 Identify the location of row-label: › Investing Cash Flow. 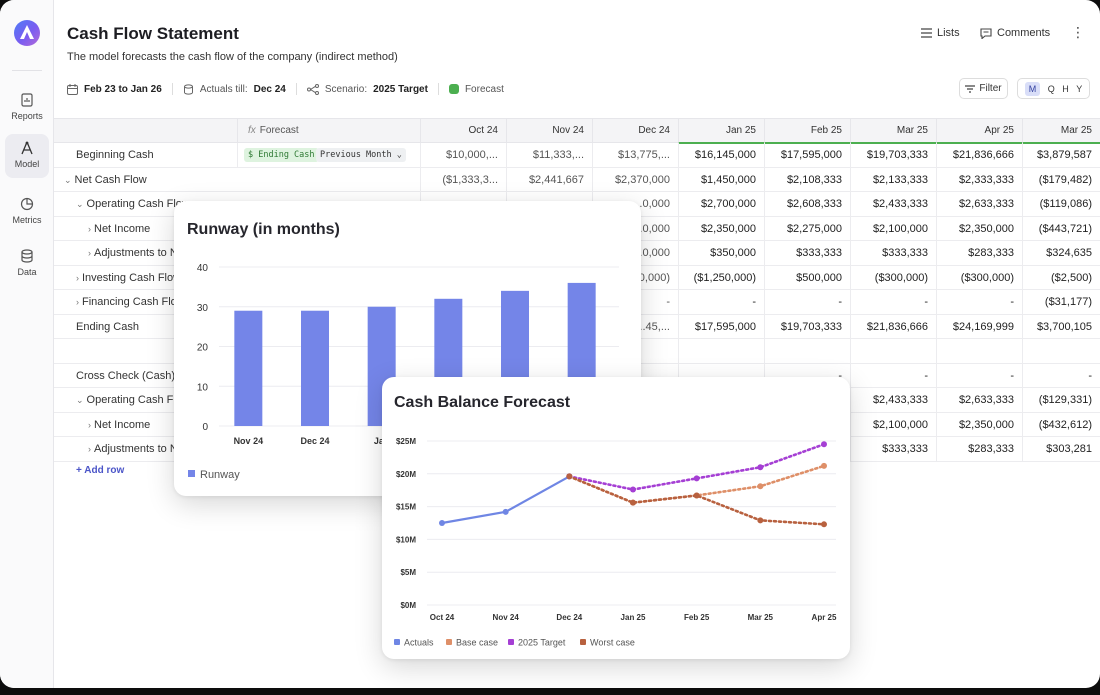
(128, 278).